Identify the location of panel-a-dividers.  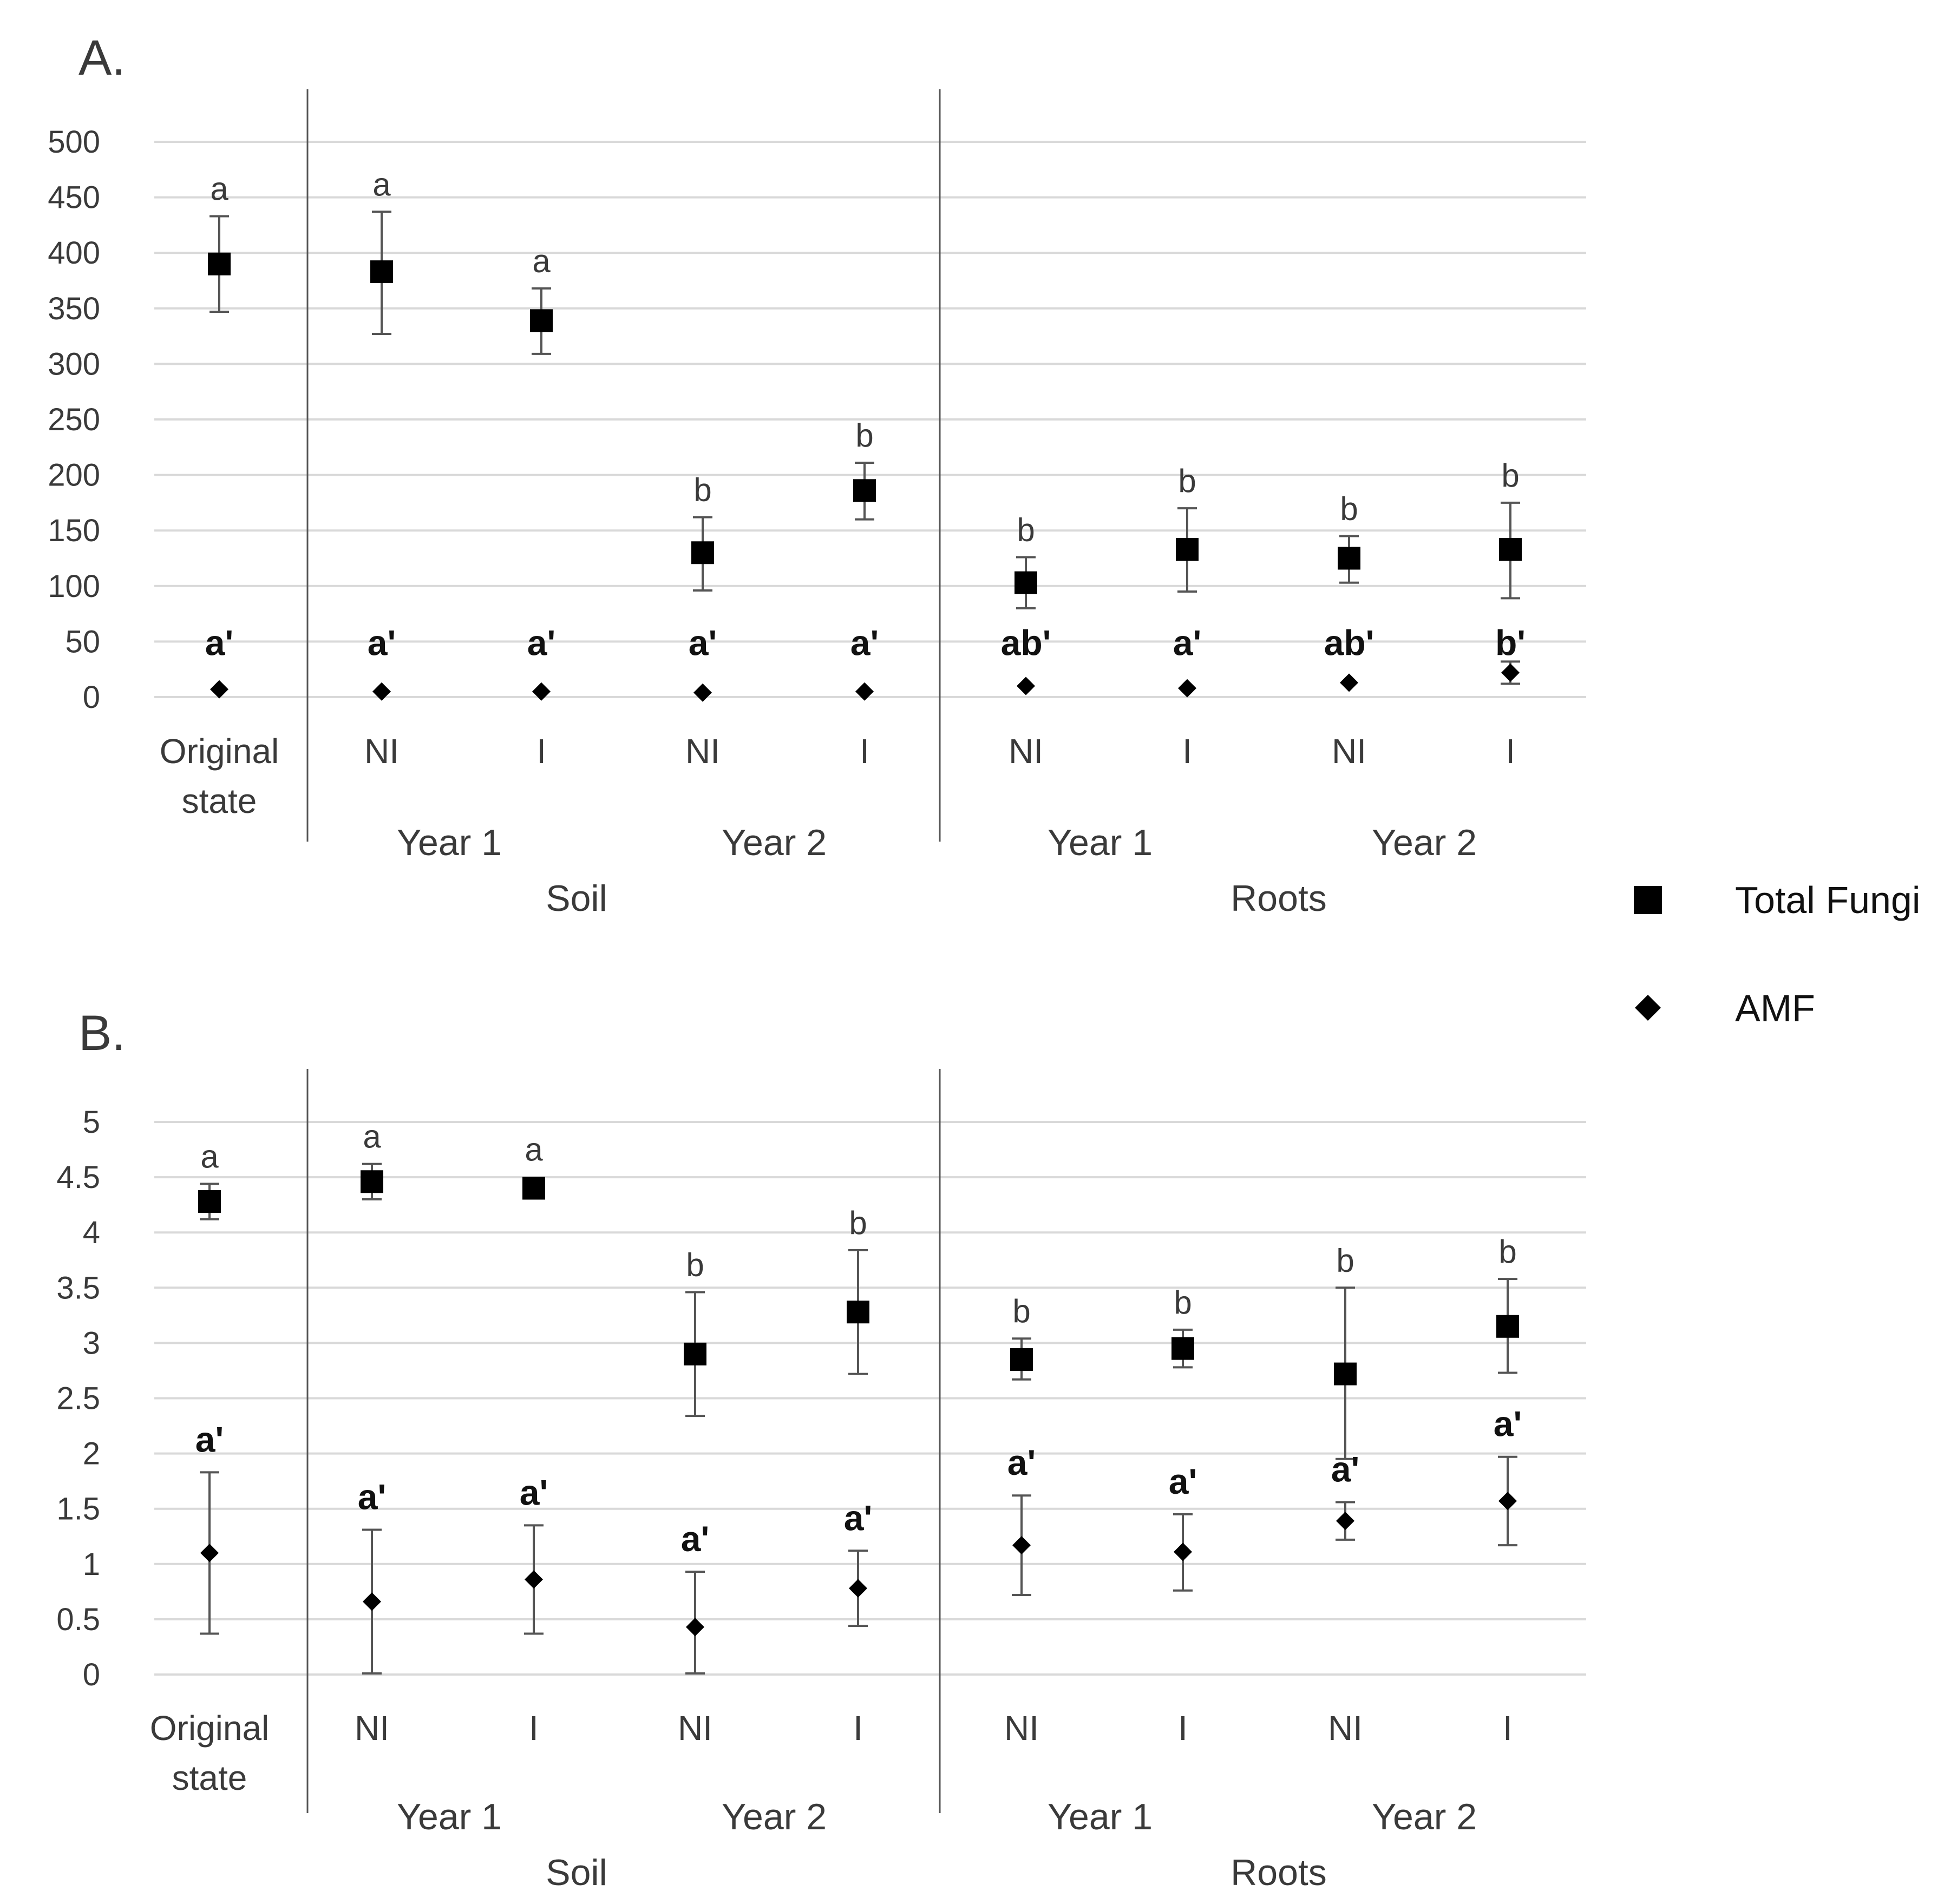
(623, 465).